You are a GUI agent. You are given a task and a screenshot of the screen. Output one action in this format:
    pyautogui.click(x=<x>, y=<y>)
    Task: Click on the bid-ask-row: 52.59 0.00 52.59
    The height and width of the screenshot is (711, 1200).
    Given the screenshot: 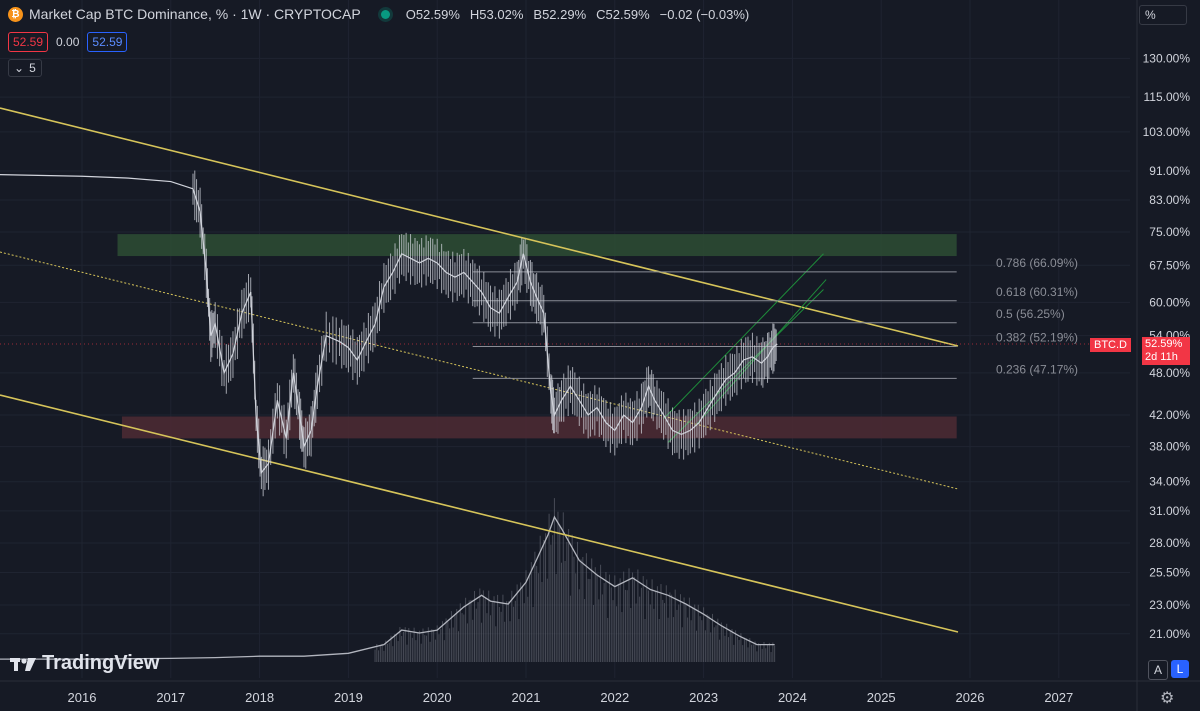 What is the action you would take?
    pyautogui.click(x=68, y=42)
    